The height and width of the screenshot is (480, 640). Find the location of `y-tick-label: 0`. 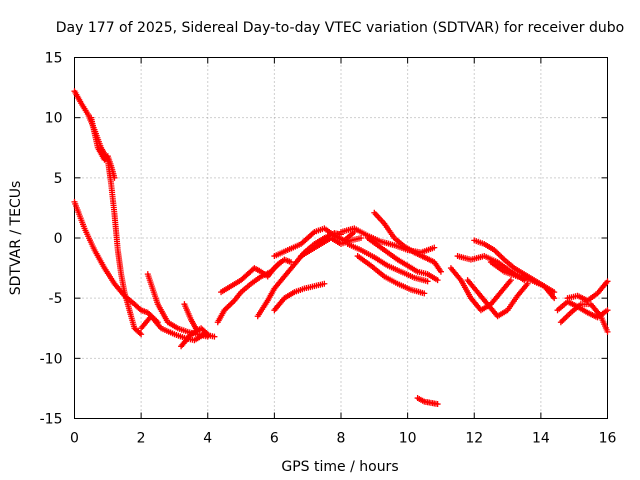

y-tick-label: 0 is located at coordinates (58, 239).